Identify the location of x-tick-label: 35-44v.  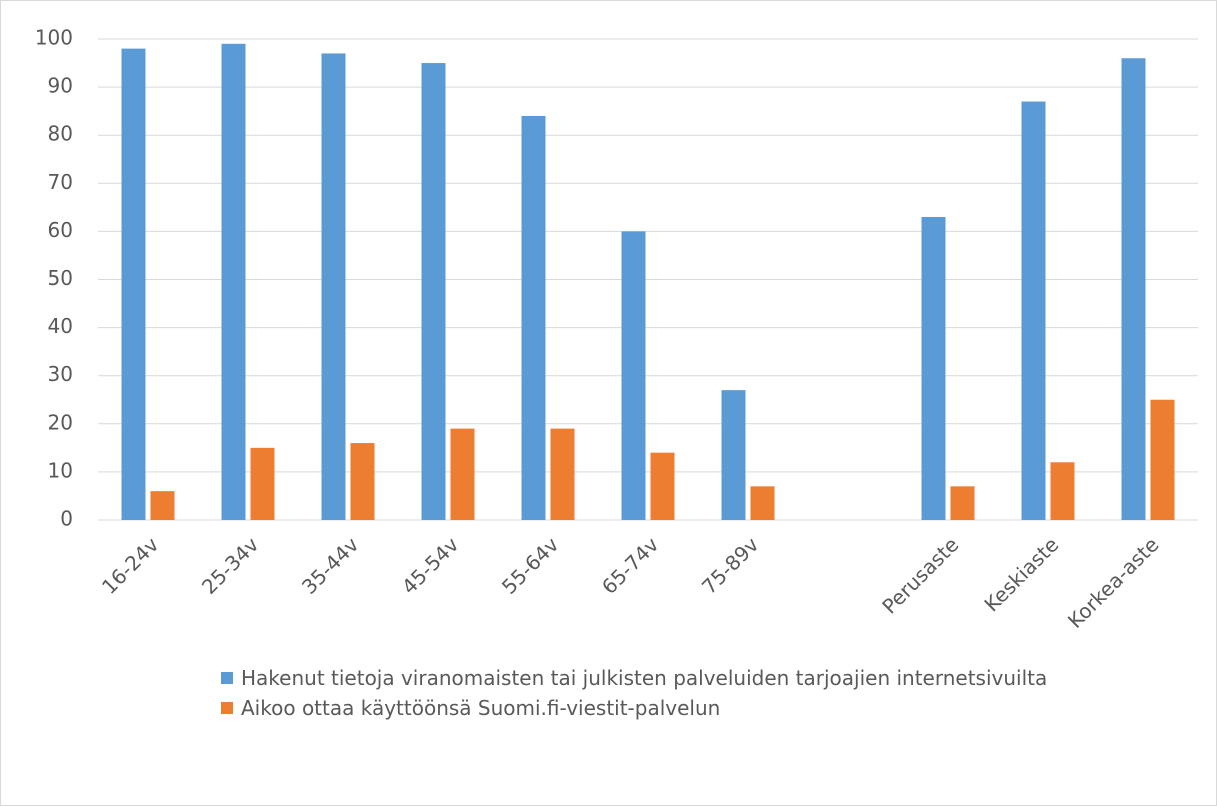
(330, 565).